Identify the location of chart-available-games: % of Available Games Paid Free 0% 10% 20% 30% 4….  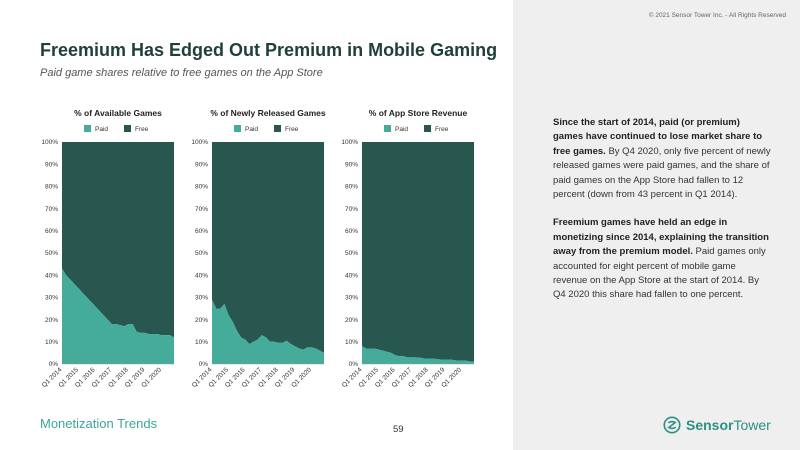
(118, 250).